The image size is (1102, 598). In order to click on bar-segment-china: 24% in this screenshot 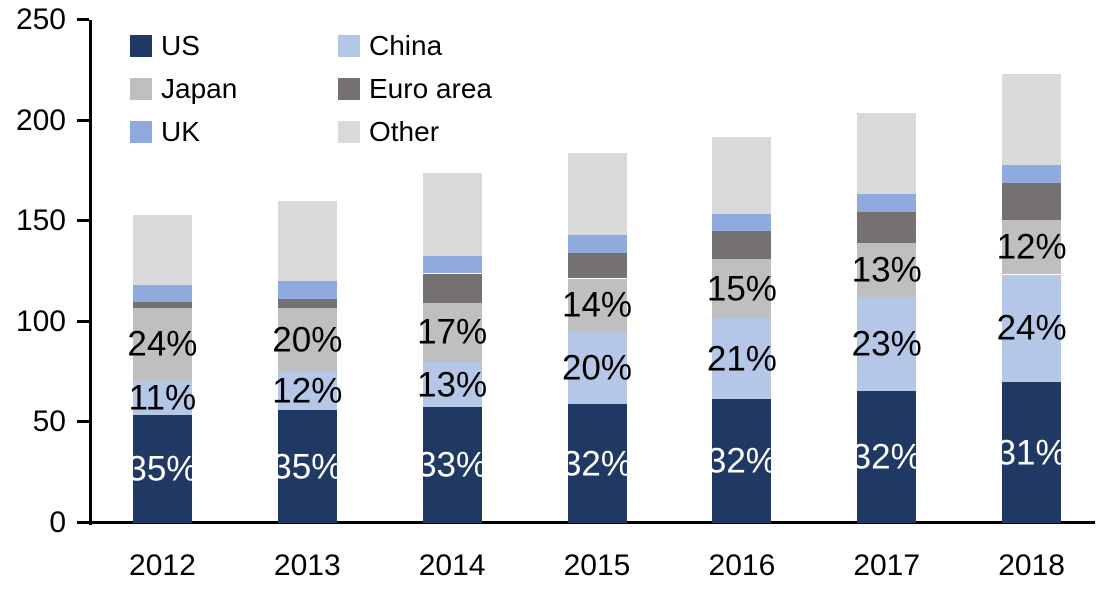, I will do `click(1032, 328)`.